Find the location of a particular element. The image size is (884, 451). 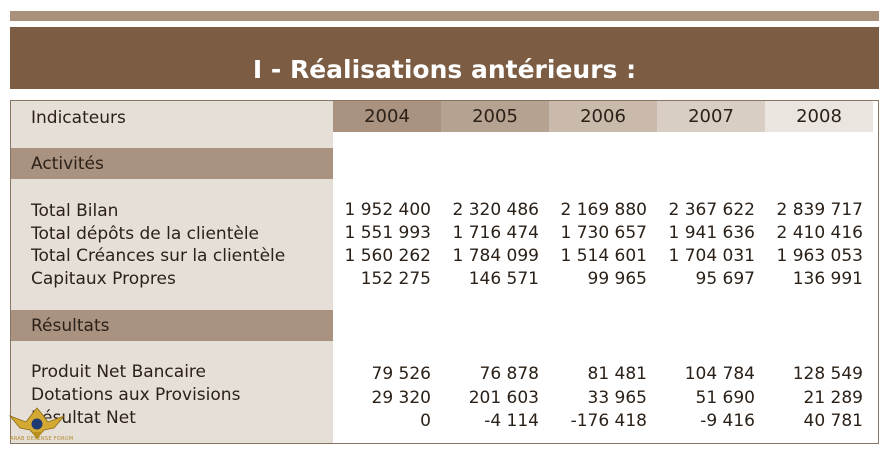

table-cell: 0 is located at coordinates (425, 421).